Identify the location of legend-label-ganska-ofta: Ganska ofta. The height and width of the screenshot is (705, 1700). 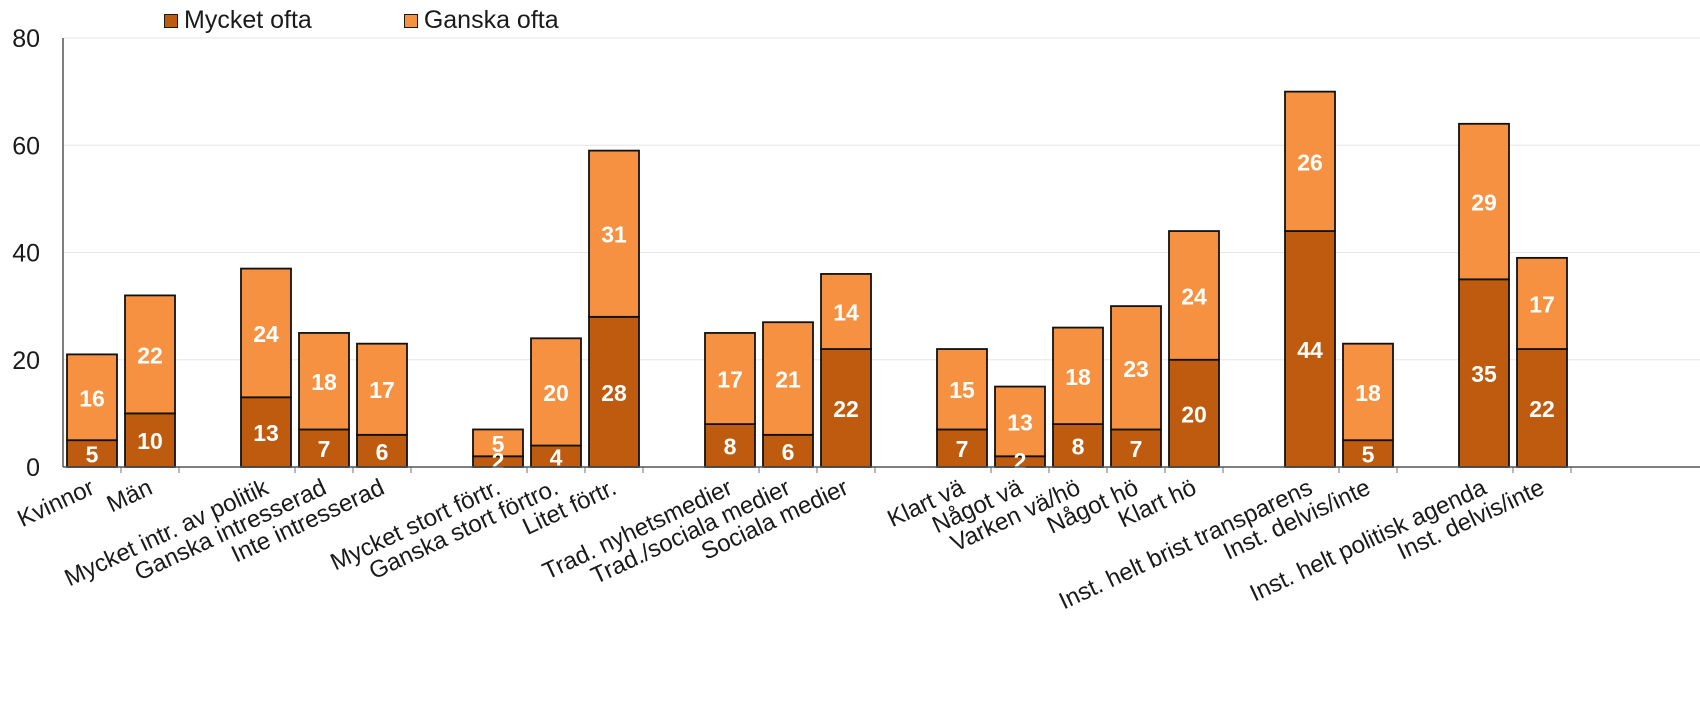
(491, 20).